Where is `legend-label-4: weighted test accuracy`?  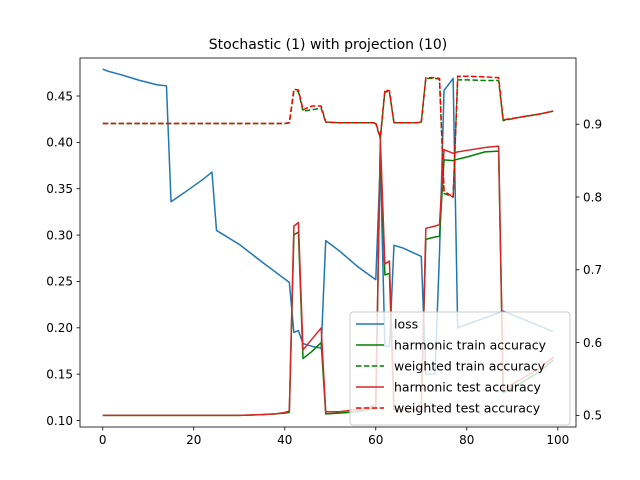 legend-label-4: weighted test accuracy is located at coordinates (467, 408).